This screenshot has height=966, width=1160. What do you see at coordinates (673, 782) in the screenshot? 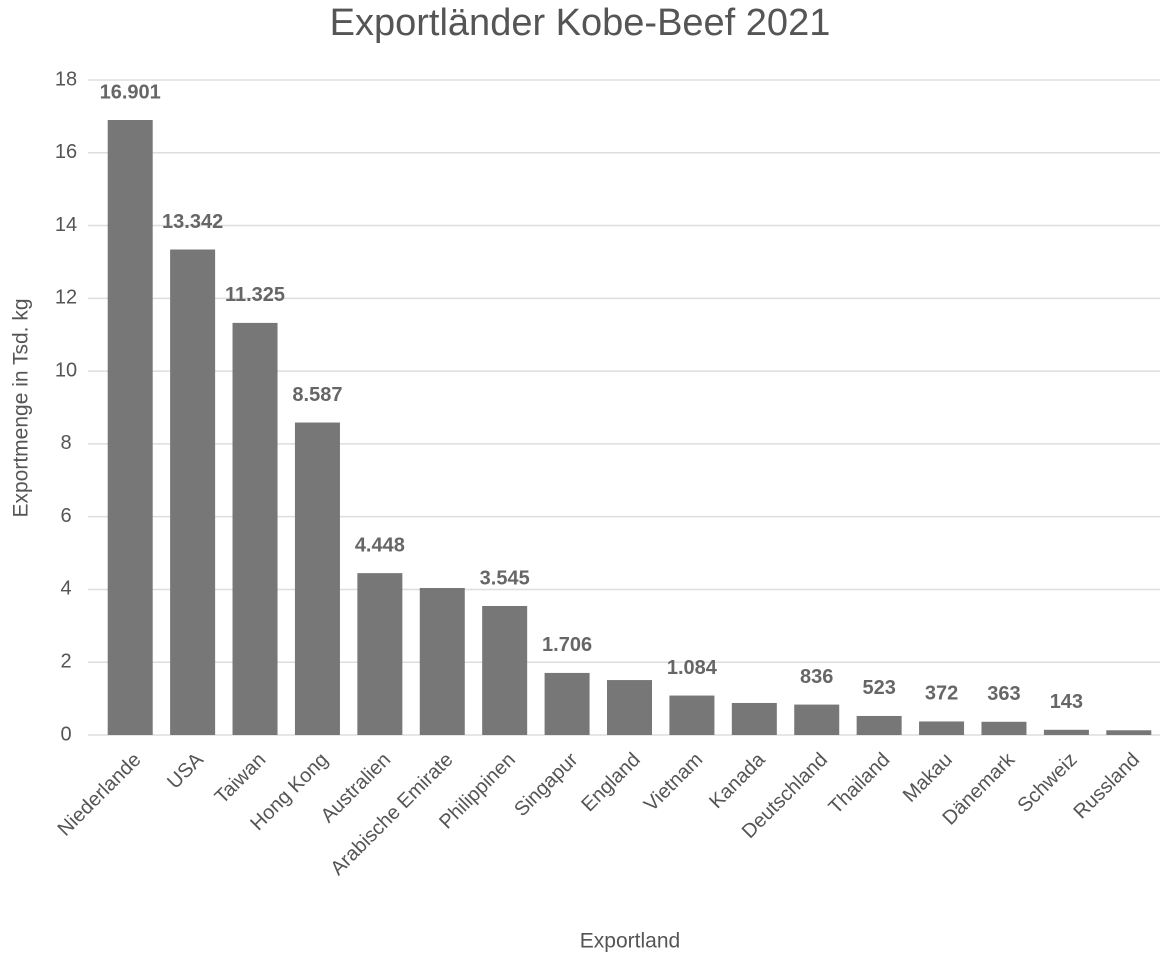
I see `x-tick-label: Vietnam` at bounding box center [673, 782].